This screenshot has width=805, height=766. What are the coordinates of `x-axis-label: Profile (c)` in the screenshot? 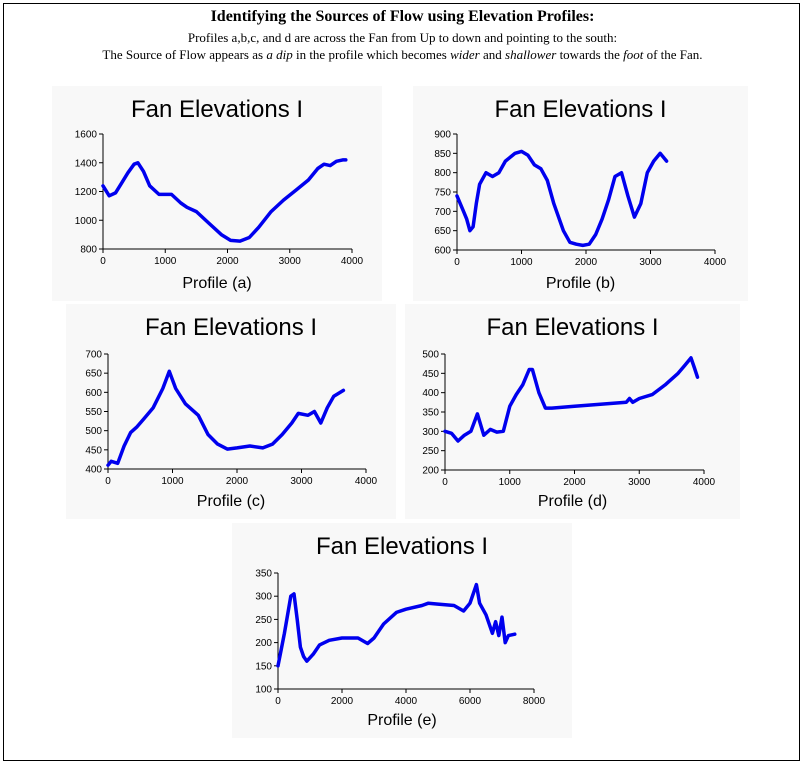 It's located at (231, 501).